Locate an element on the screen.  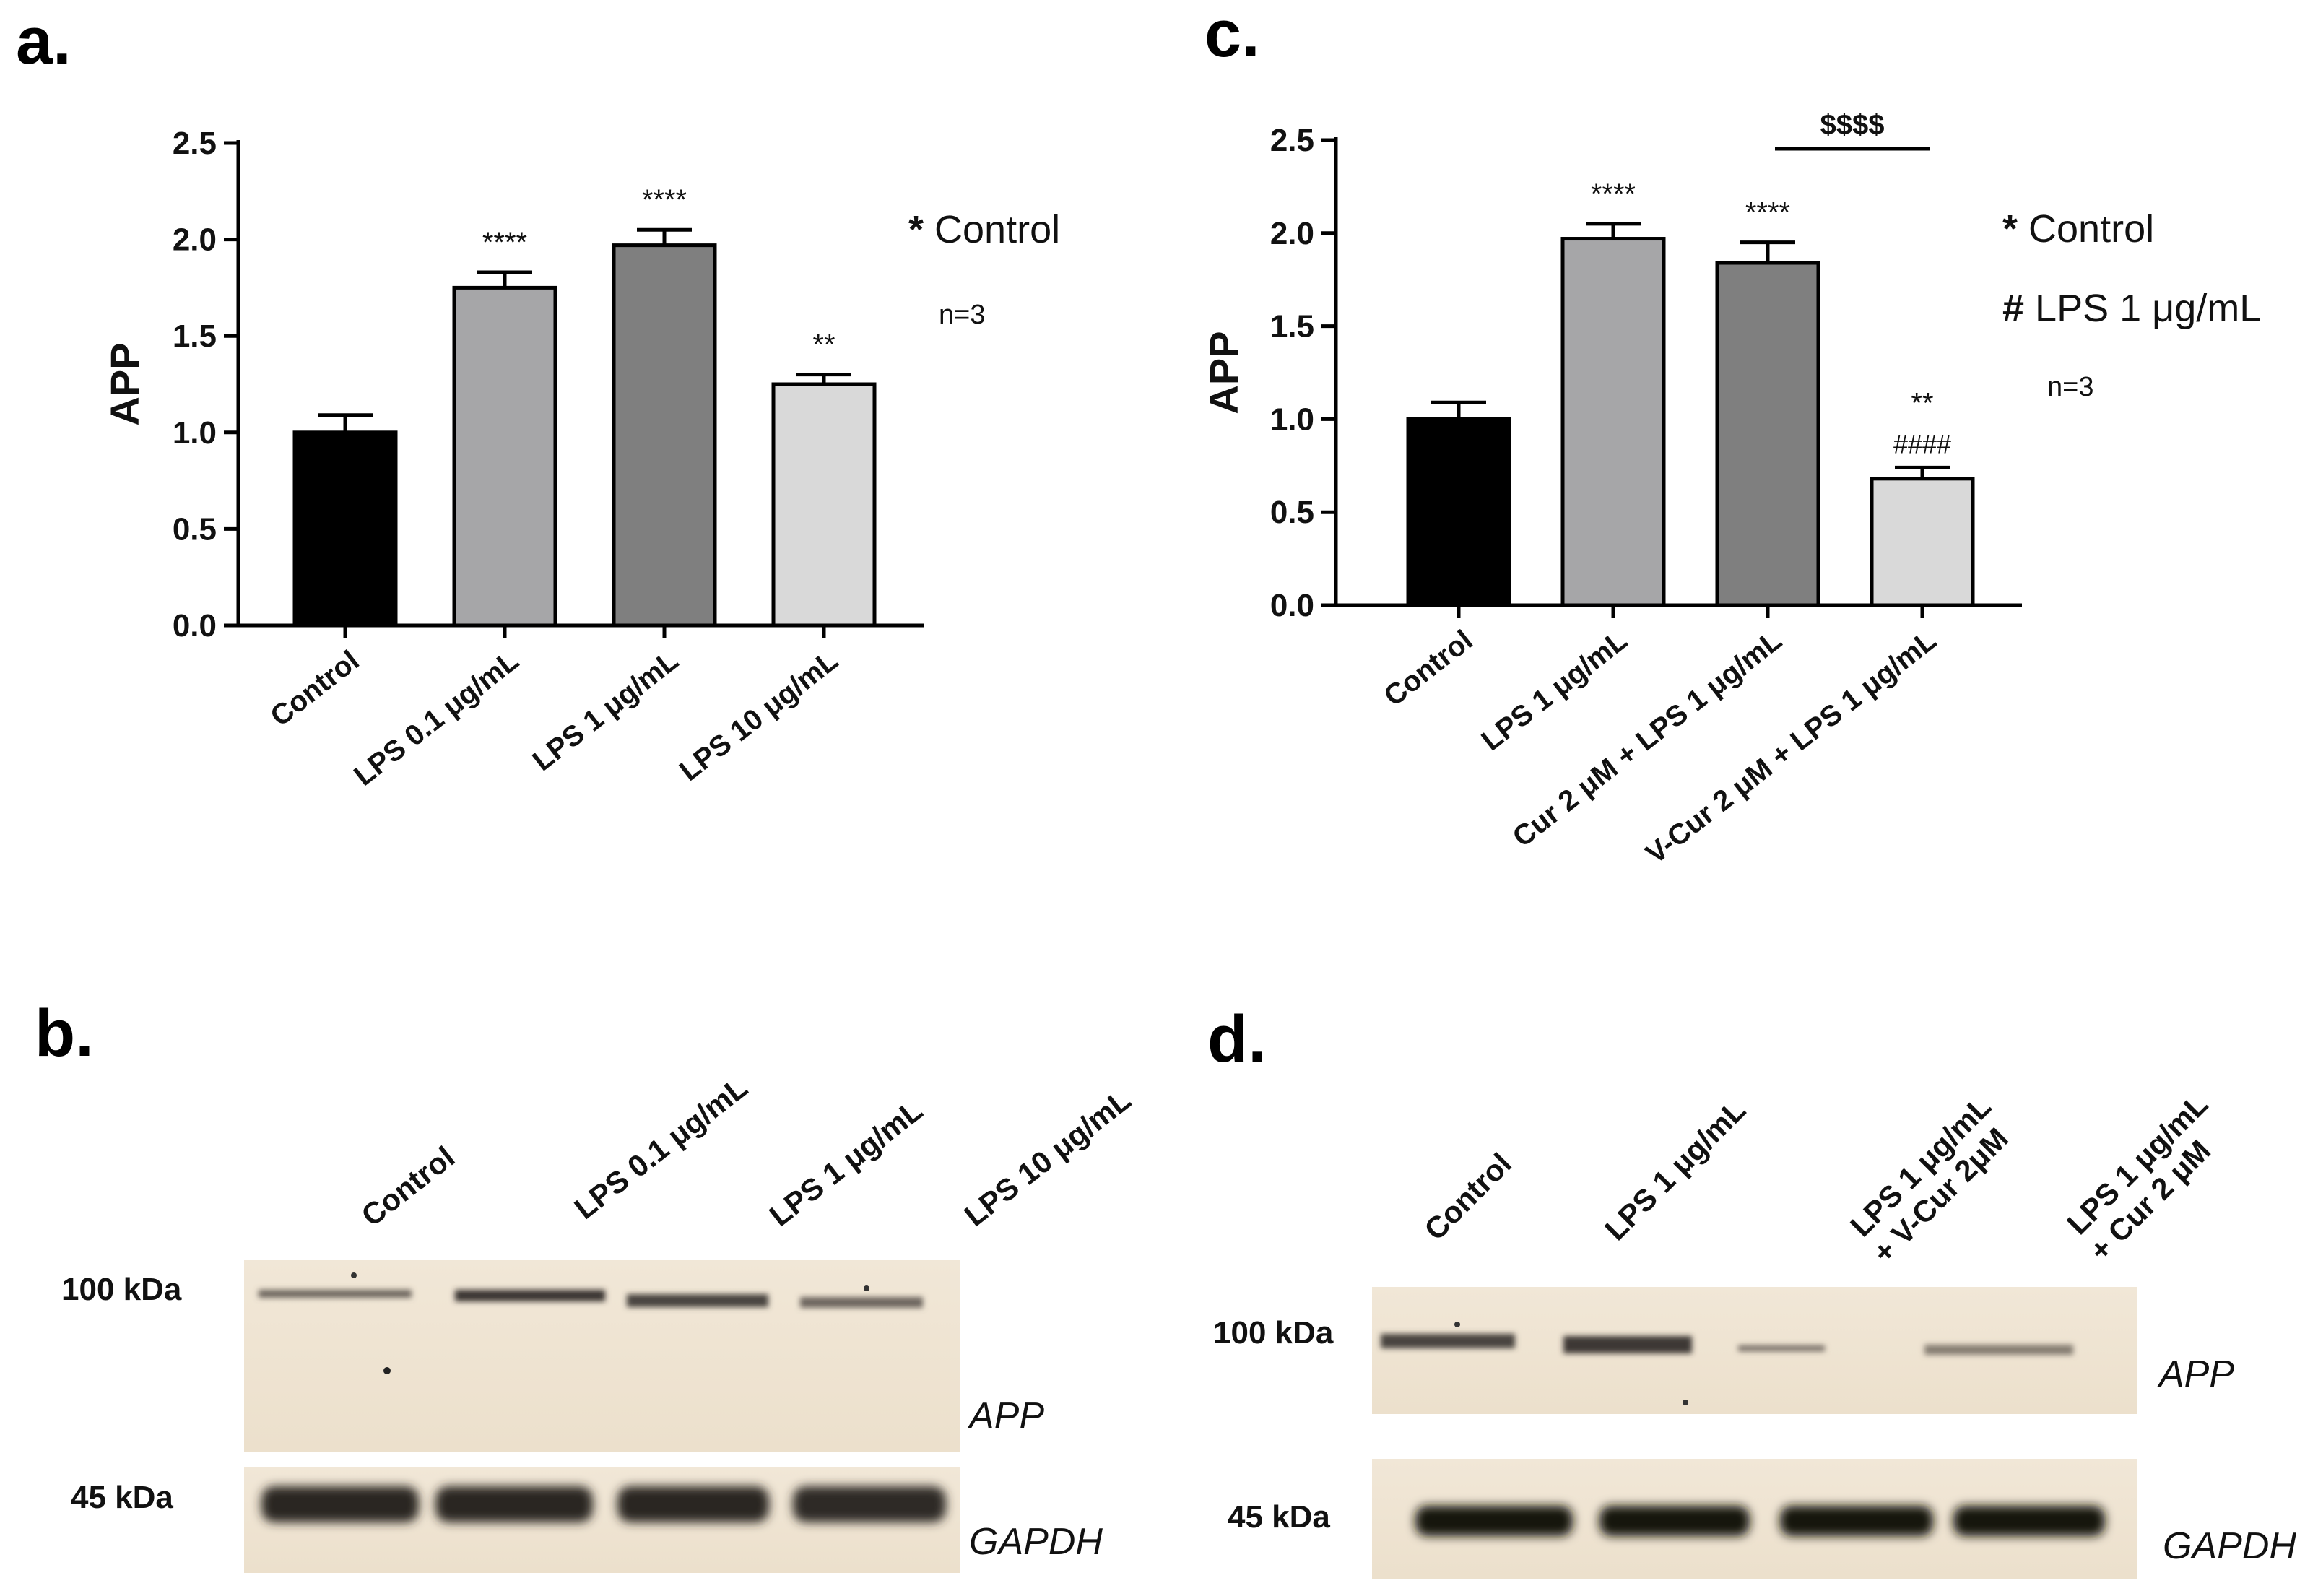
blot-d-lane-label: LPS 1 μg/mL+ V-Cur 2μM is located at coordinates (1932, 1179).